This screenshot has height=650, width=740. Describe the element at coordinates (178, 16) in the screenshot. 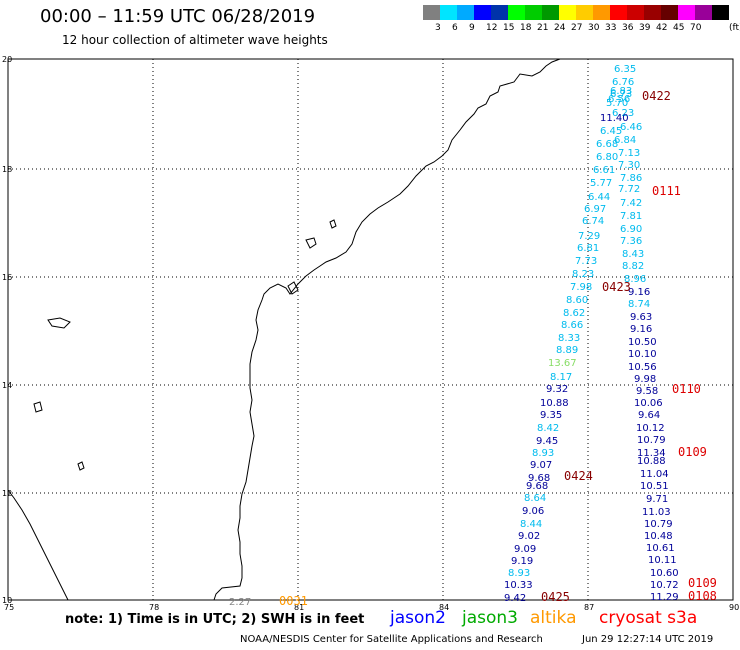

I see `map-title: 00:00 – 11:59 UTC 06/28/2019` at that location.